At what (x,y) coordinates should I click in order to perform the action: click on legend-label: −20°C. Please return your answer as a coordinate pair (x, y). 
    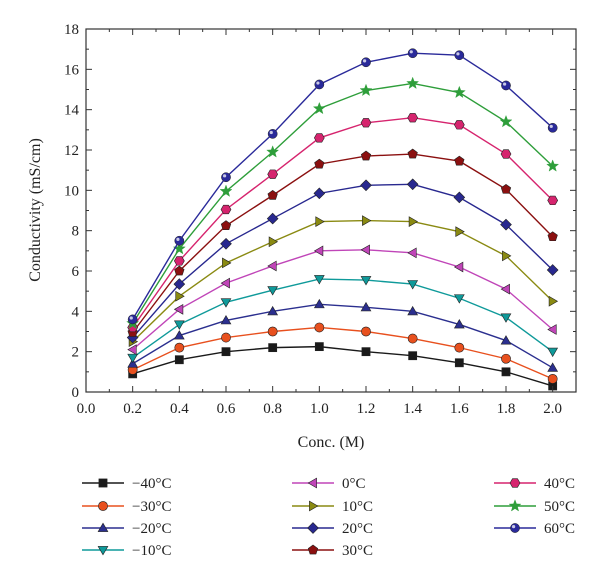
    Looking at the image, I should click on (151, 529).